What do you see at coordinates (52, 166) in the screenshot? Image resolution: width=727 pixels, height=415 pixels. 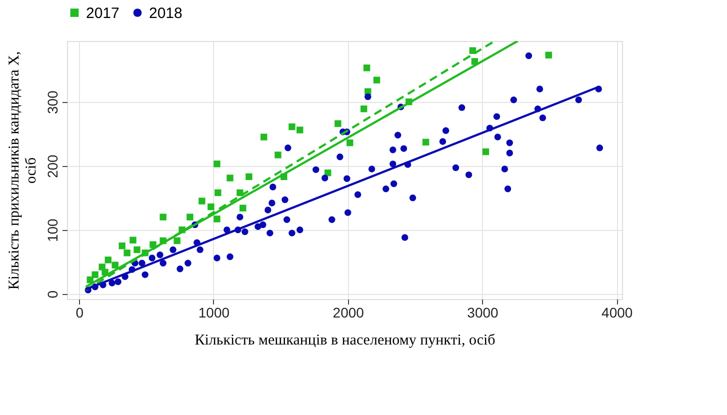 I see `y-tick-label: 200` at bounding box center [52, 166].